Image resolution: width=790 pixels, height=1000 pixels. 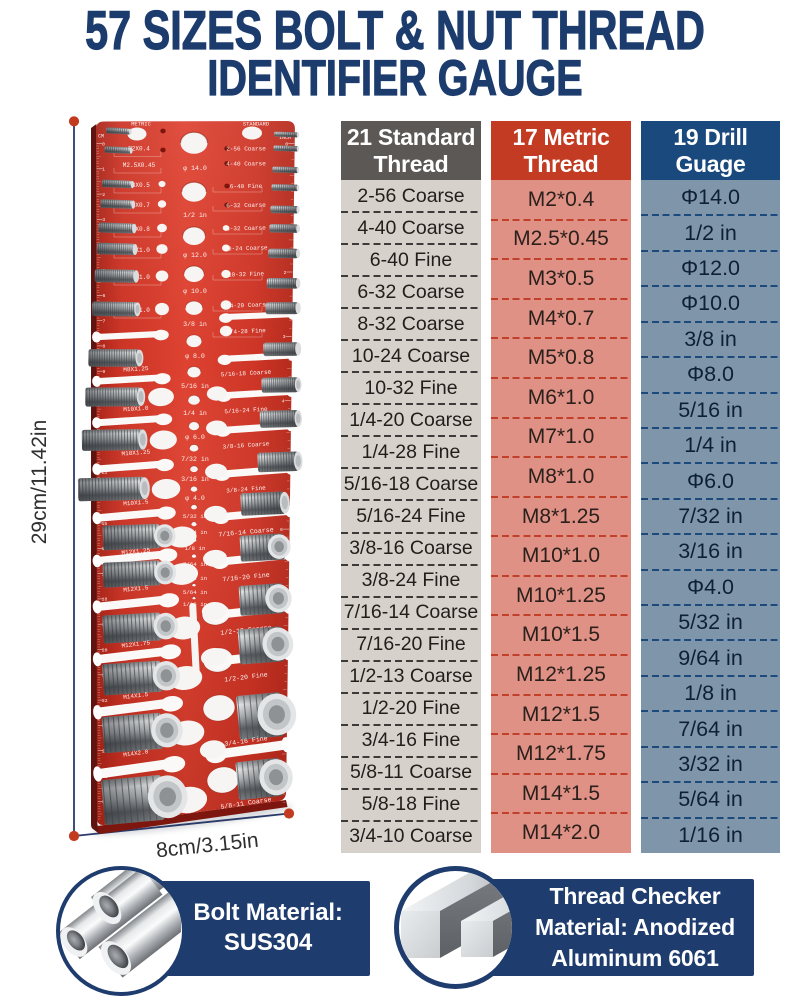 What do you see at coordinates (105, 701) in the screenshot?
I see `svg-text: 22` at bounding box center [105, 701].